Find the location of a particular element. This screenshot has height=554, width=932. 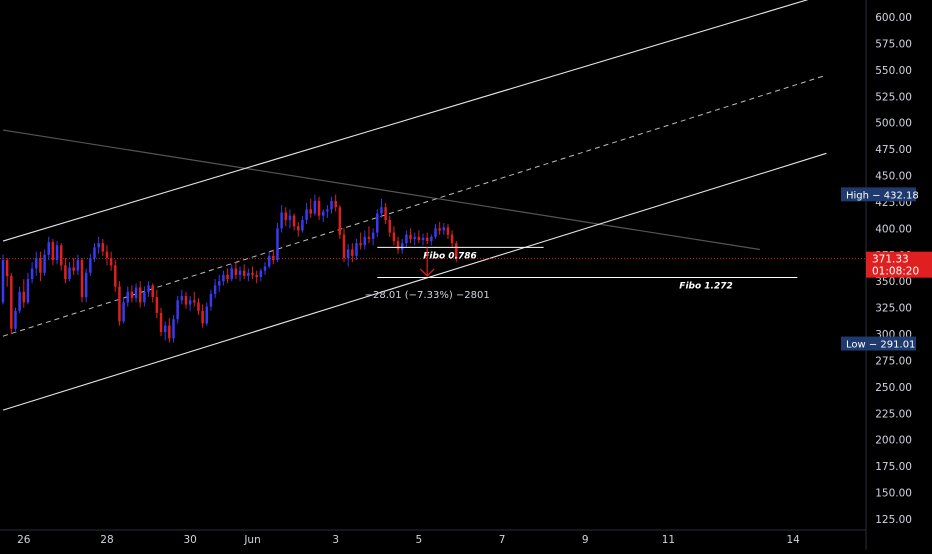

time-tick-label: 7 is located at coordinates (502, 540).